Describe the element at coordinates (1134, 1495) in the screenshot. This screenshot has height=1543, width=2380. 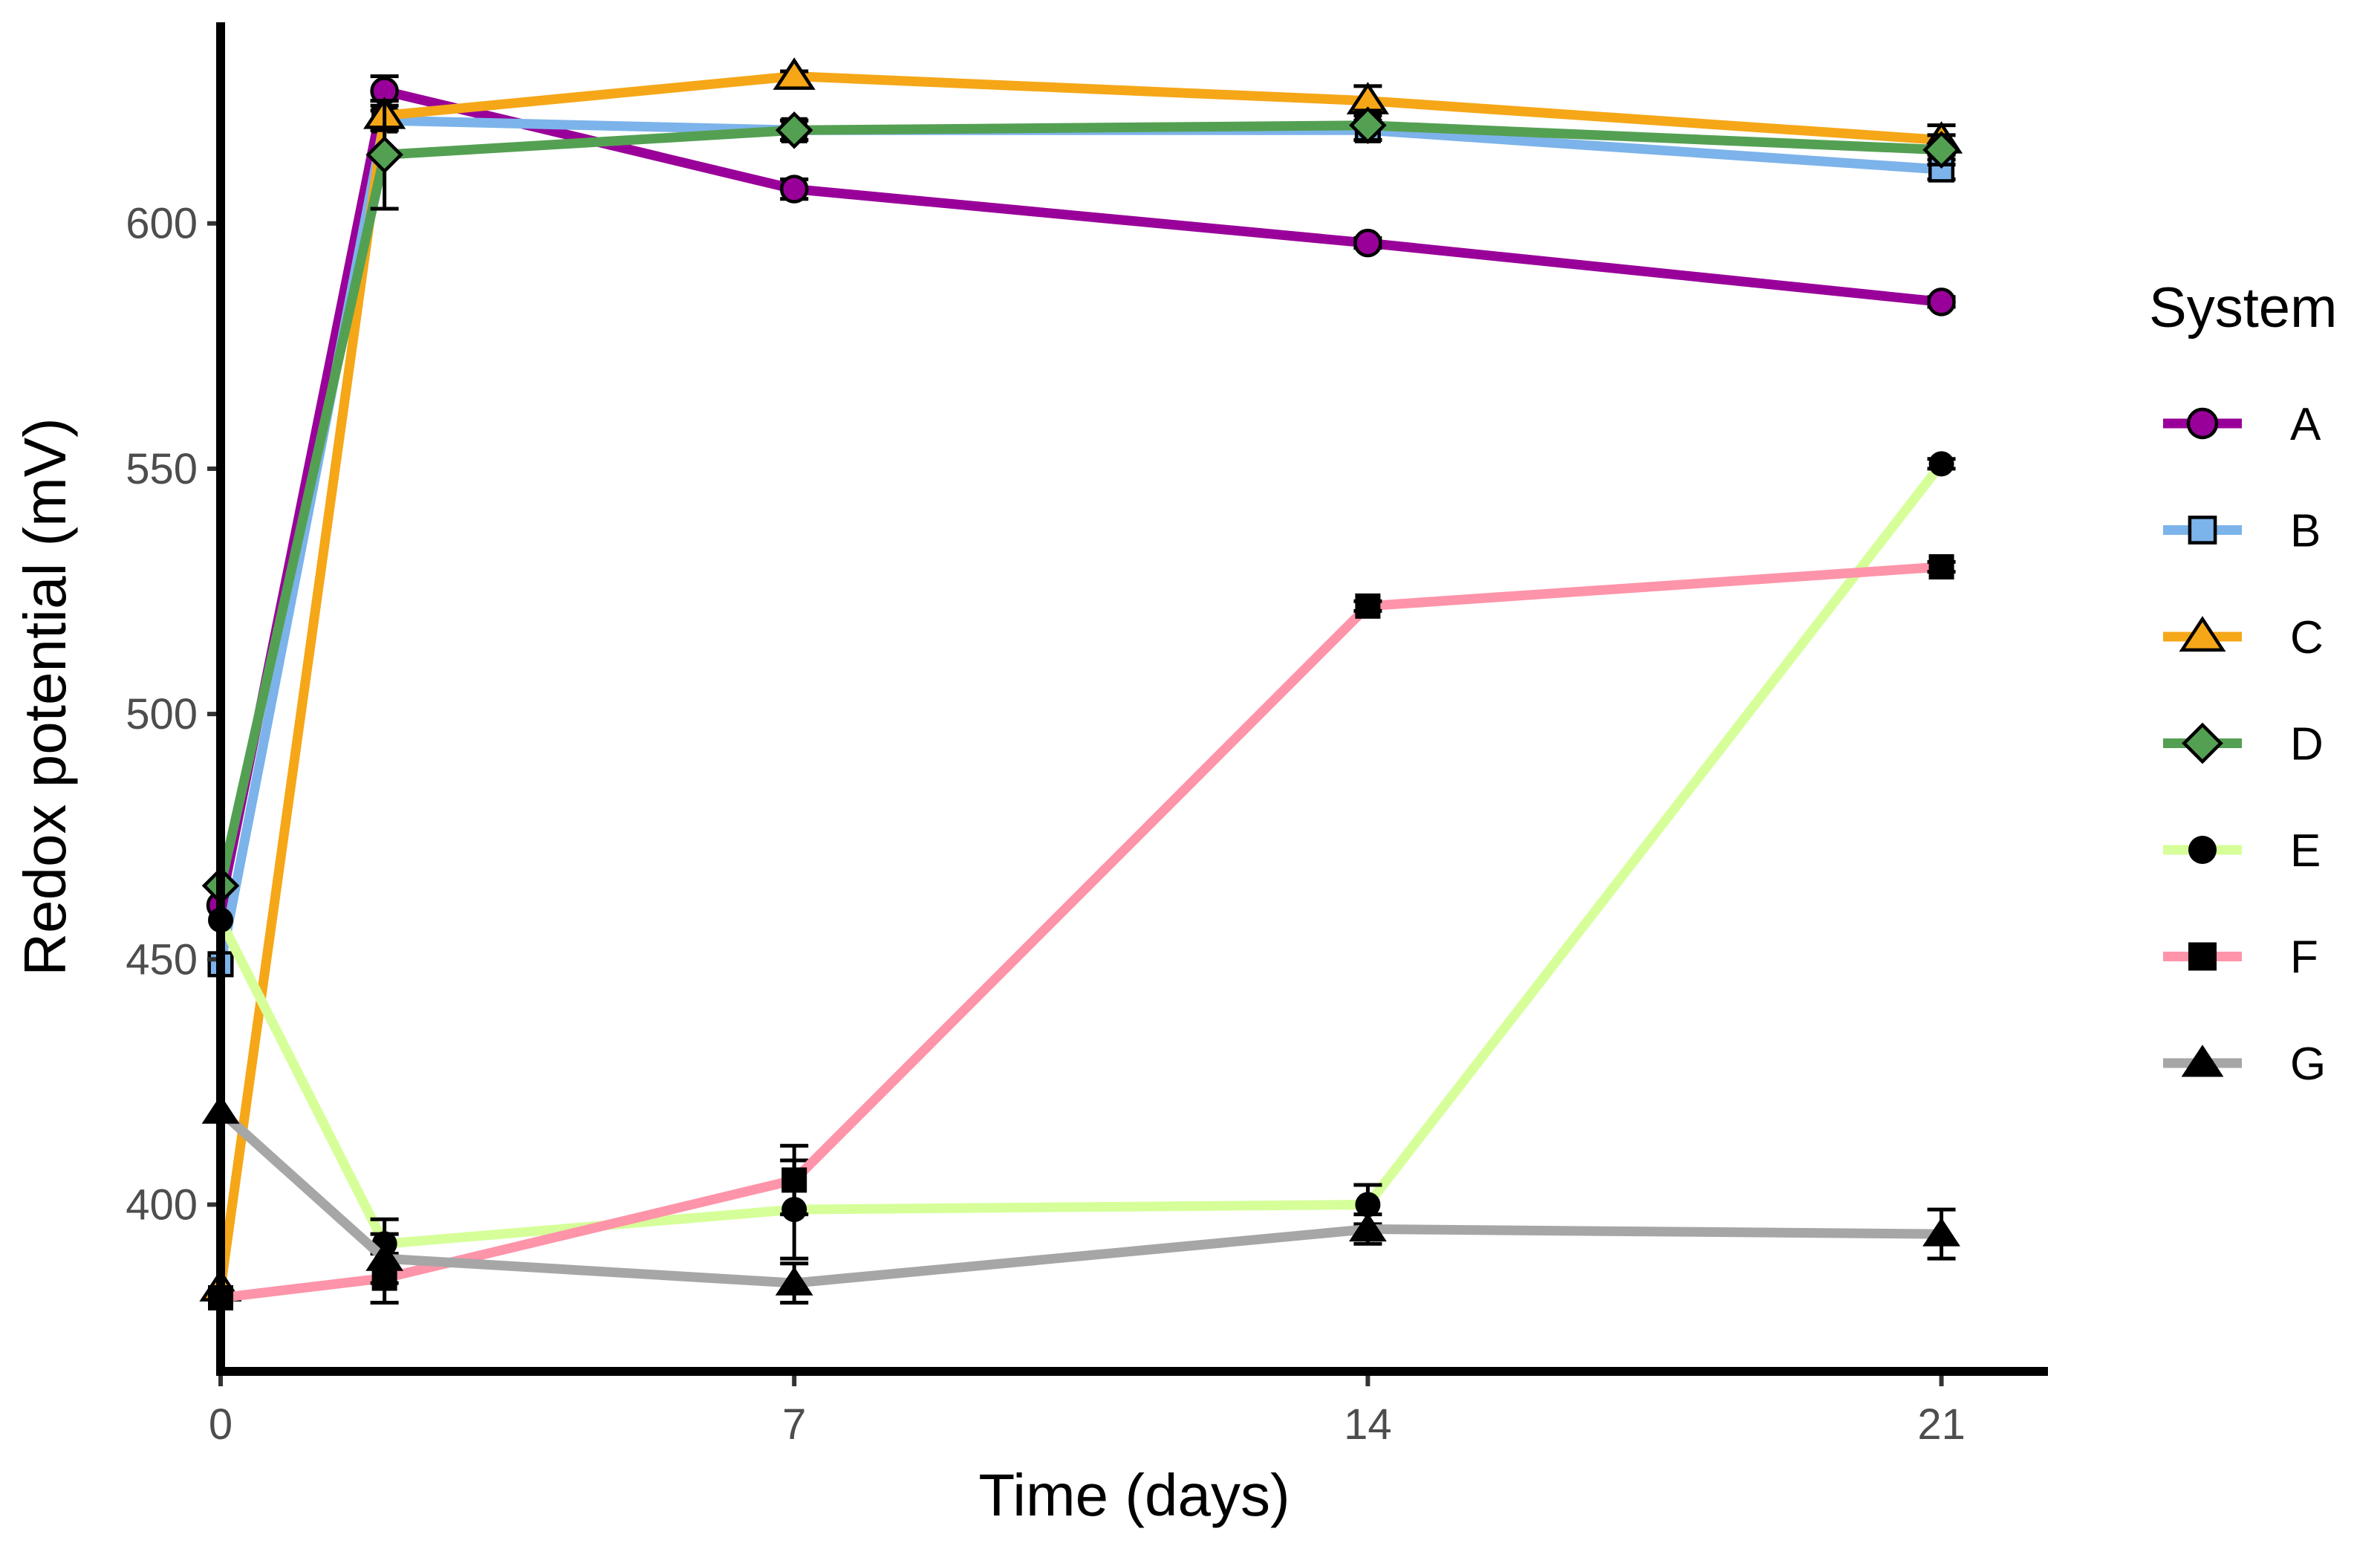
I see `x-axis-title: Time (days)` at that location.